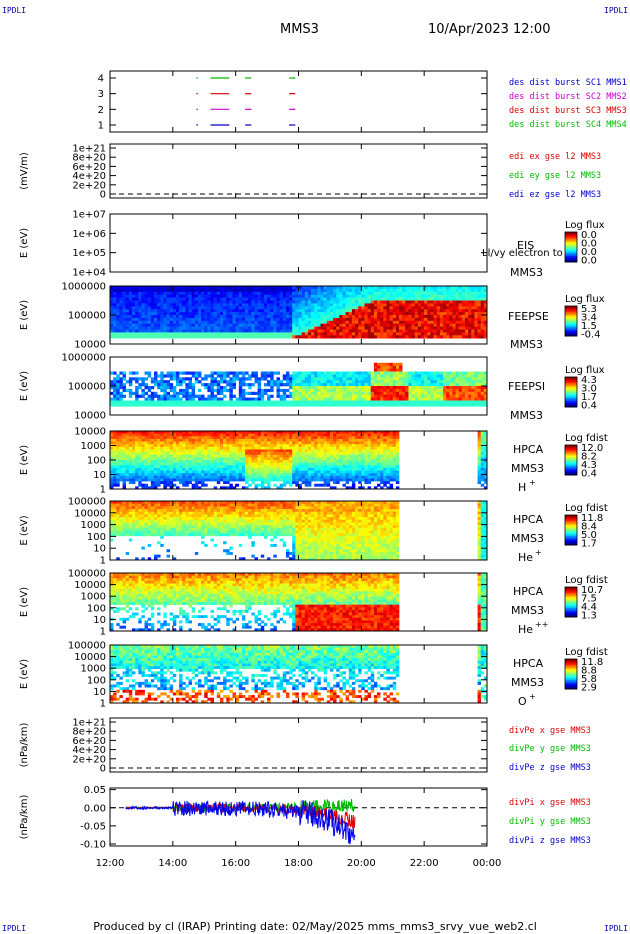  Describe the element at coordinates (571, 329) in the screenshot. I see `feepse-cbar-cell` at that location.